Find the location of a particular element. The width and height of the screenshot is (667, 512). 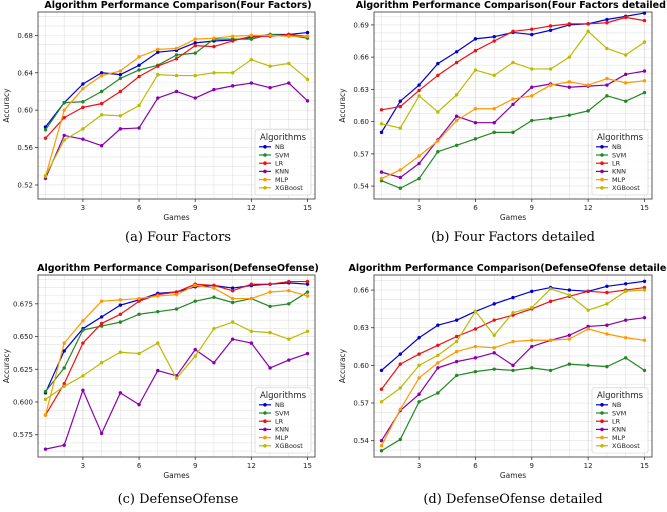

legend-entry-knn: KNN is located at coordinates (282, 172).